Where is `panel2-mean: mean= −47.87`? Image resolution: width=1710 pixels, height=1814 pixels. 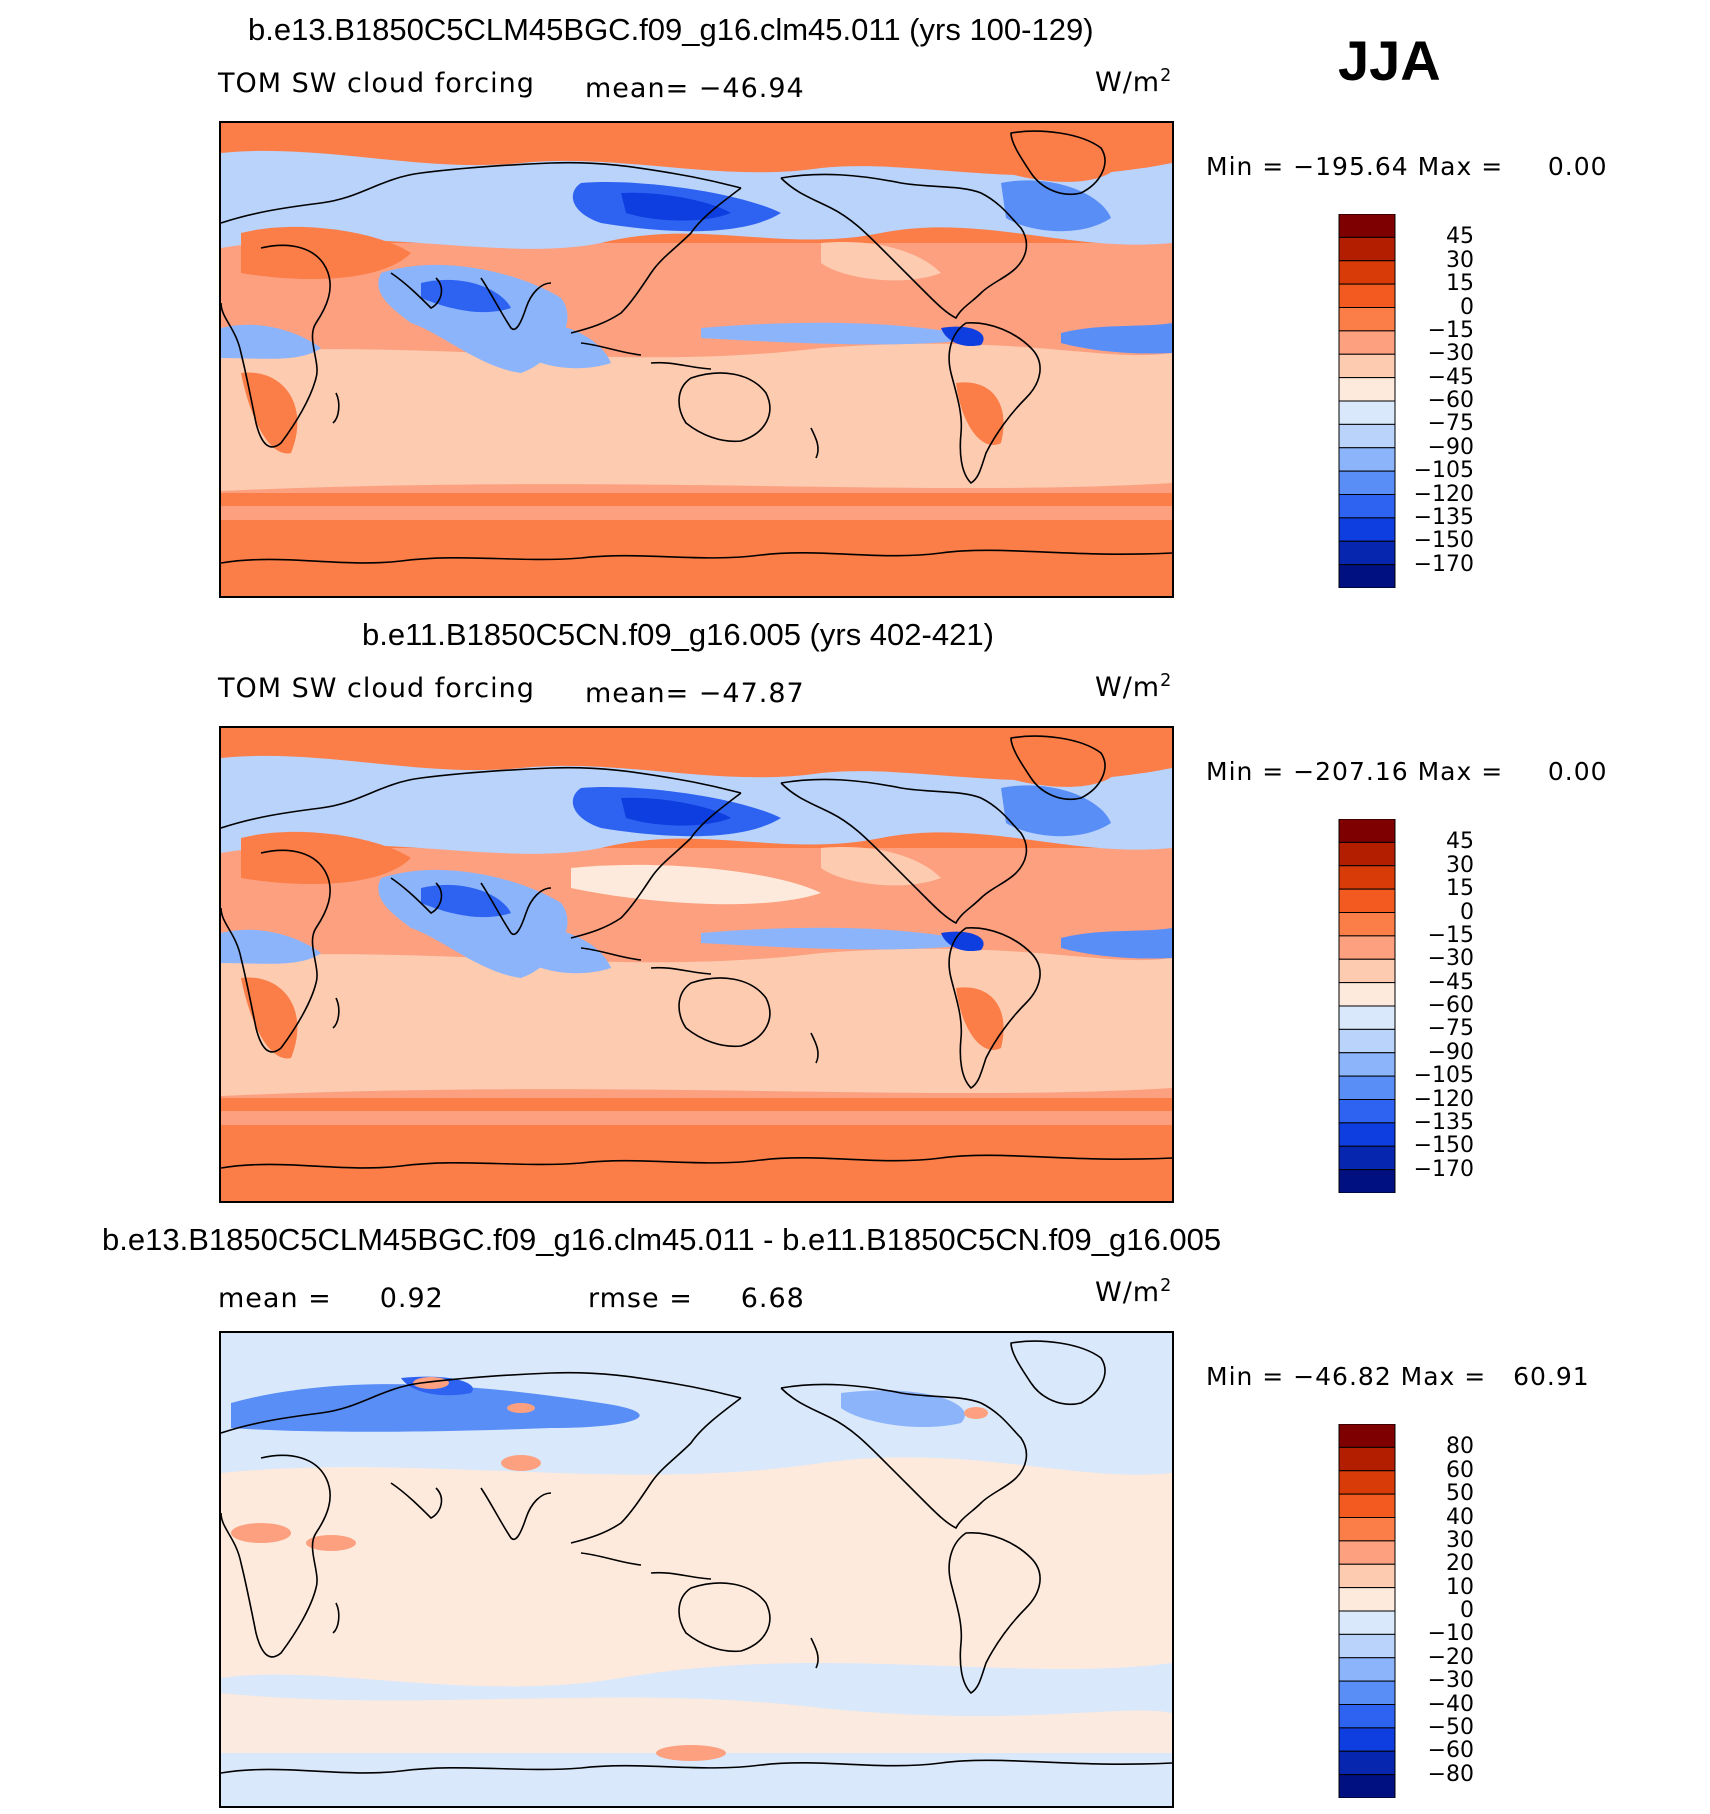 panel2-mean: mean= −47.87 is located at coordinates (695, 693).